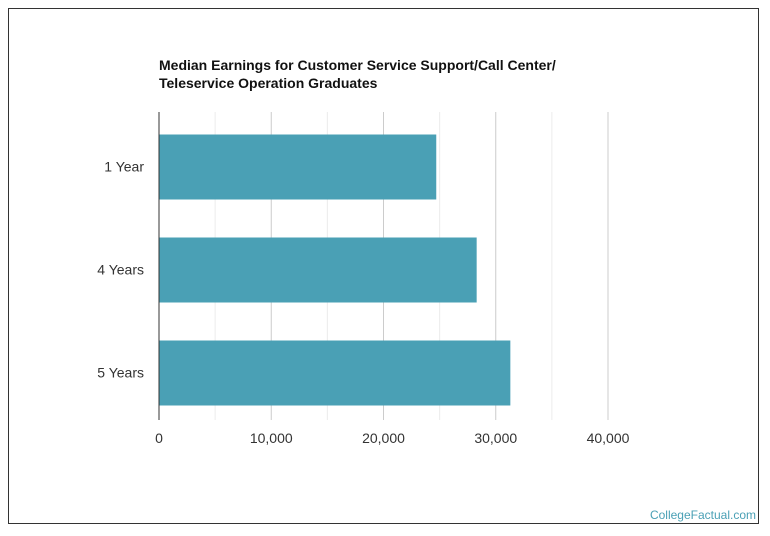  What do you see at coordinates (159, 438) in the screenshot?
I see `x-tick-label: 0` at bounding box center [159, 438].